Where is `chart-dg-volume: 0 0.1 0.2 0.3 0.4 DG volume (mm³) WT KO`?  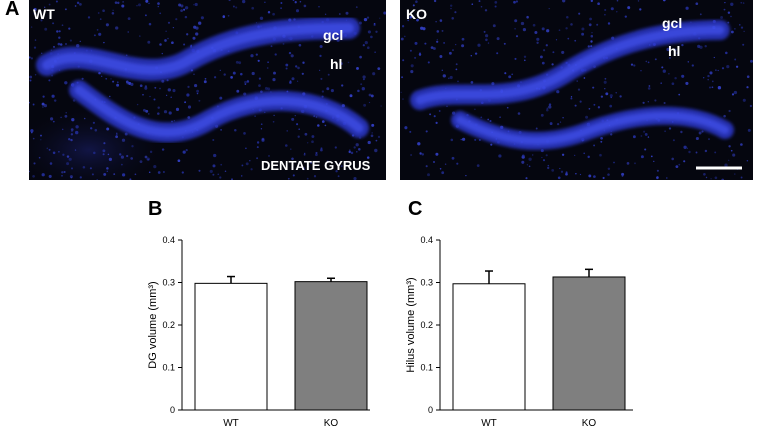 chart-dg-volume: 0 0.1 0.2 0.3 0.4 DG volume (mm³) WT KO is located at coordinates (257, 327).